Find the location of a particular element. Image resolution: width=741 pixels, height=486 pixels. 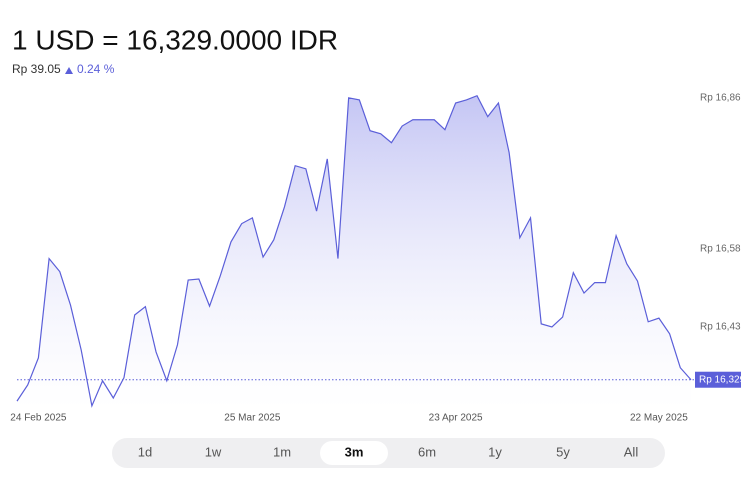

range-button-label: 3m is located at coordinates (354, 451).